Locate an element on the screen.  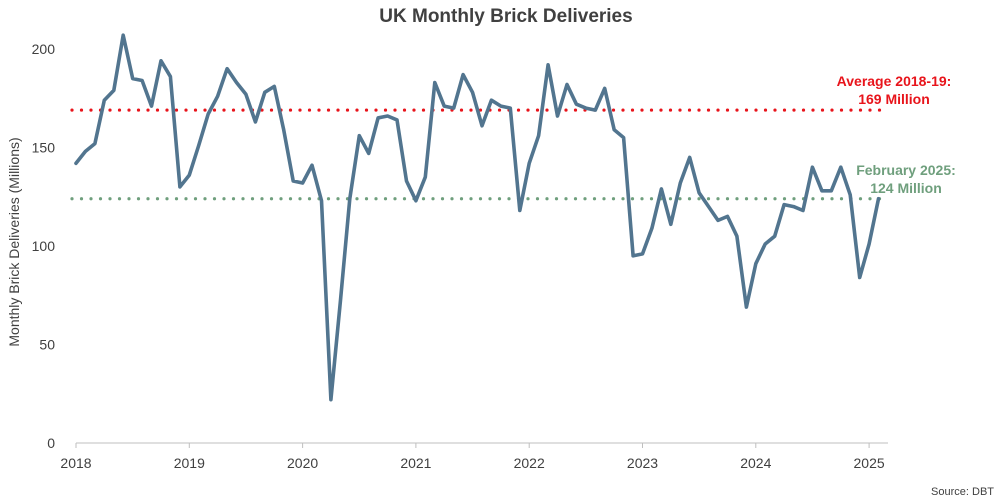
annotation-label-2-line-1: February 2025: is located at coordinates (906, 170).